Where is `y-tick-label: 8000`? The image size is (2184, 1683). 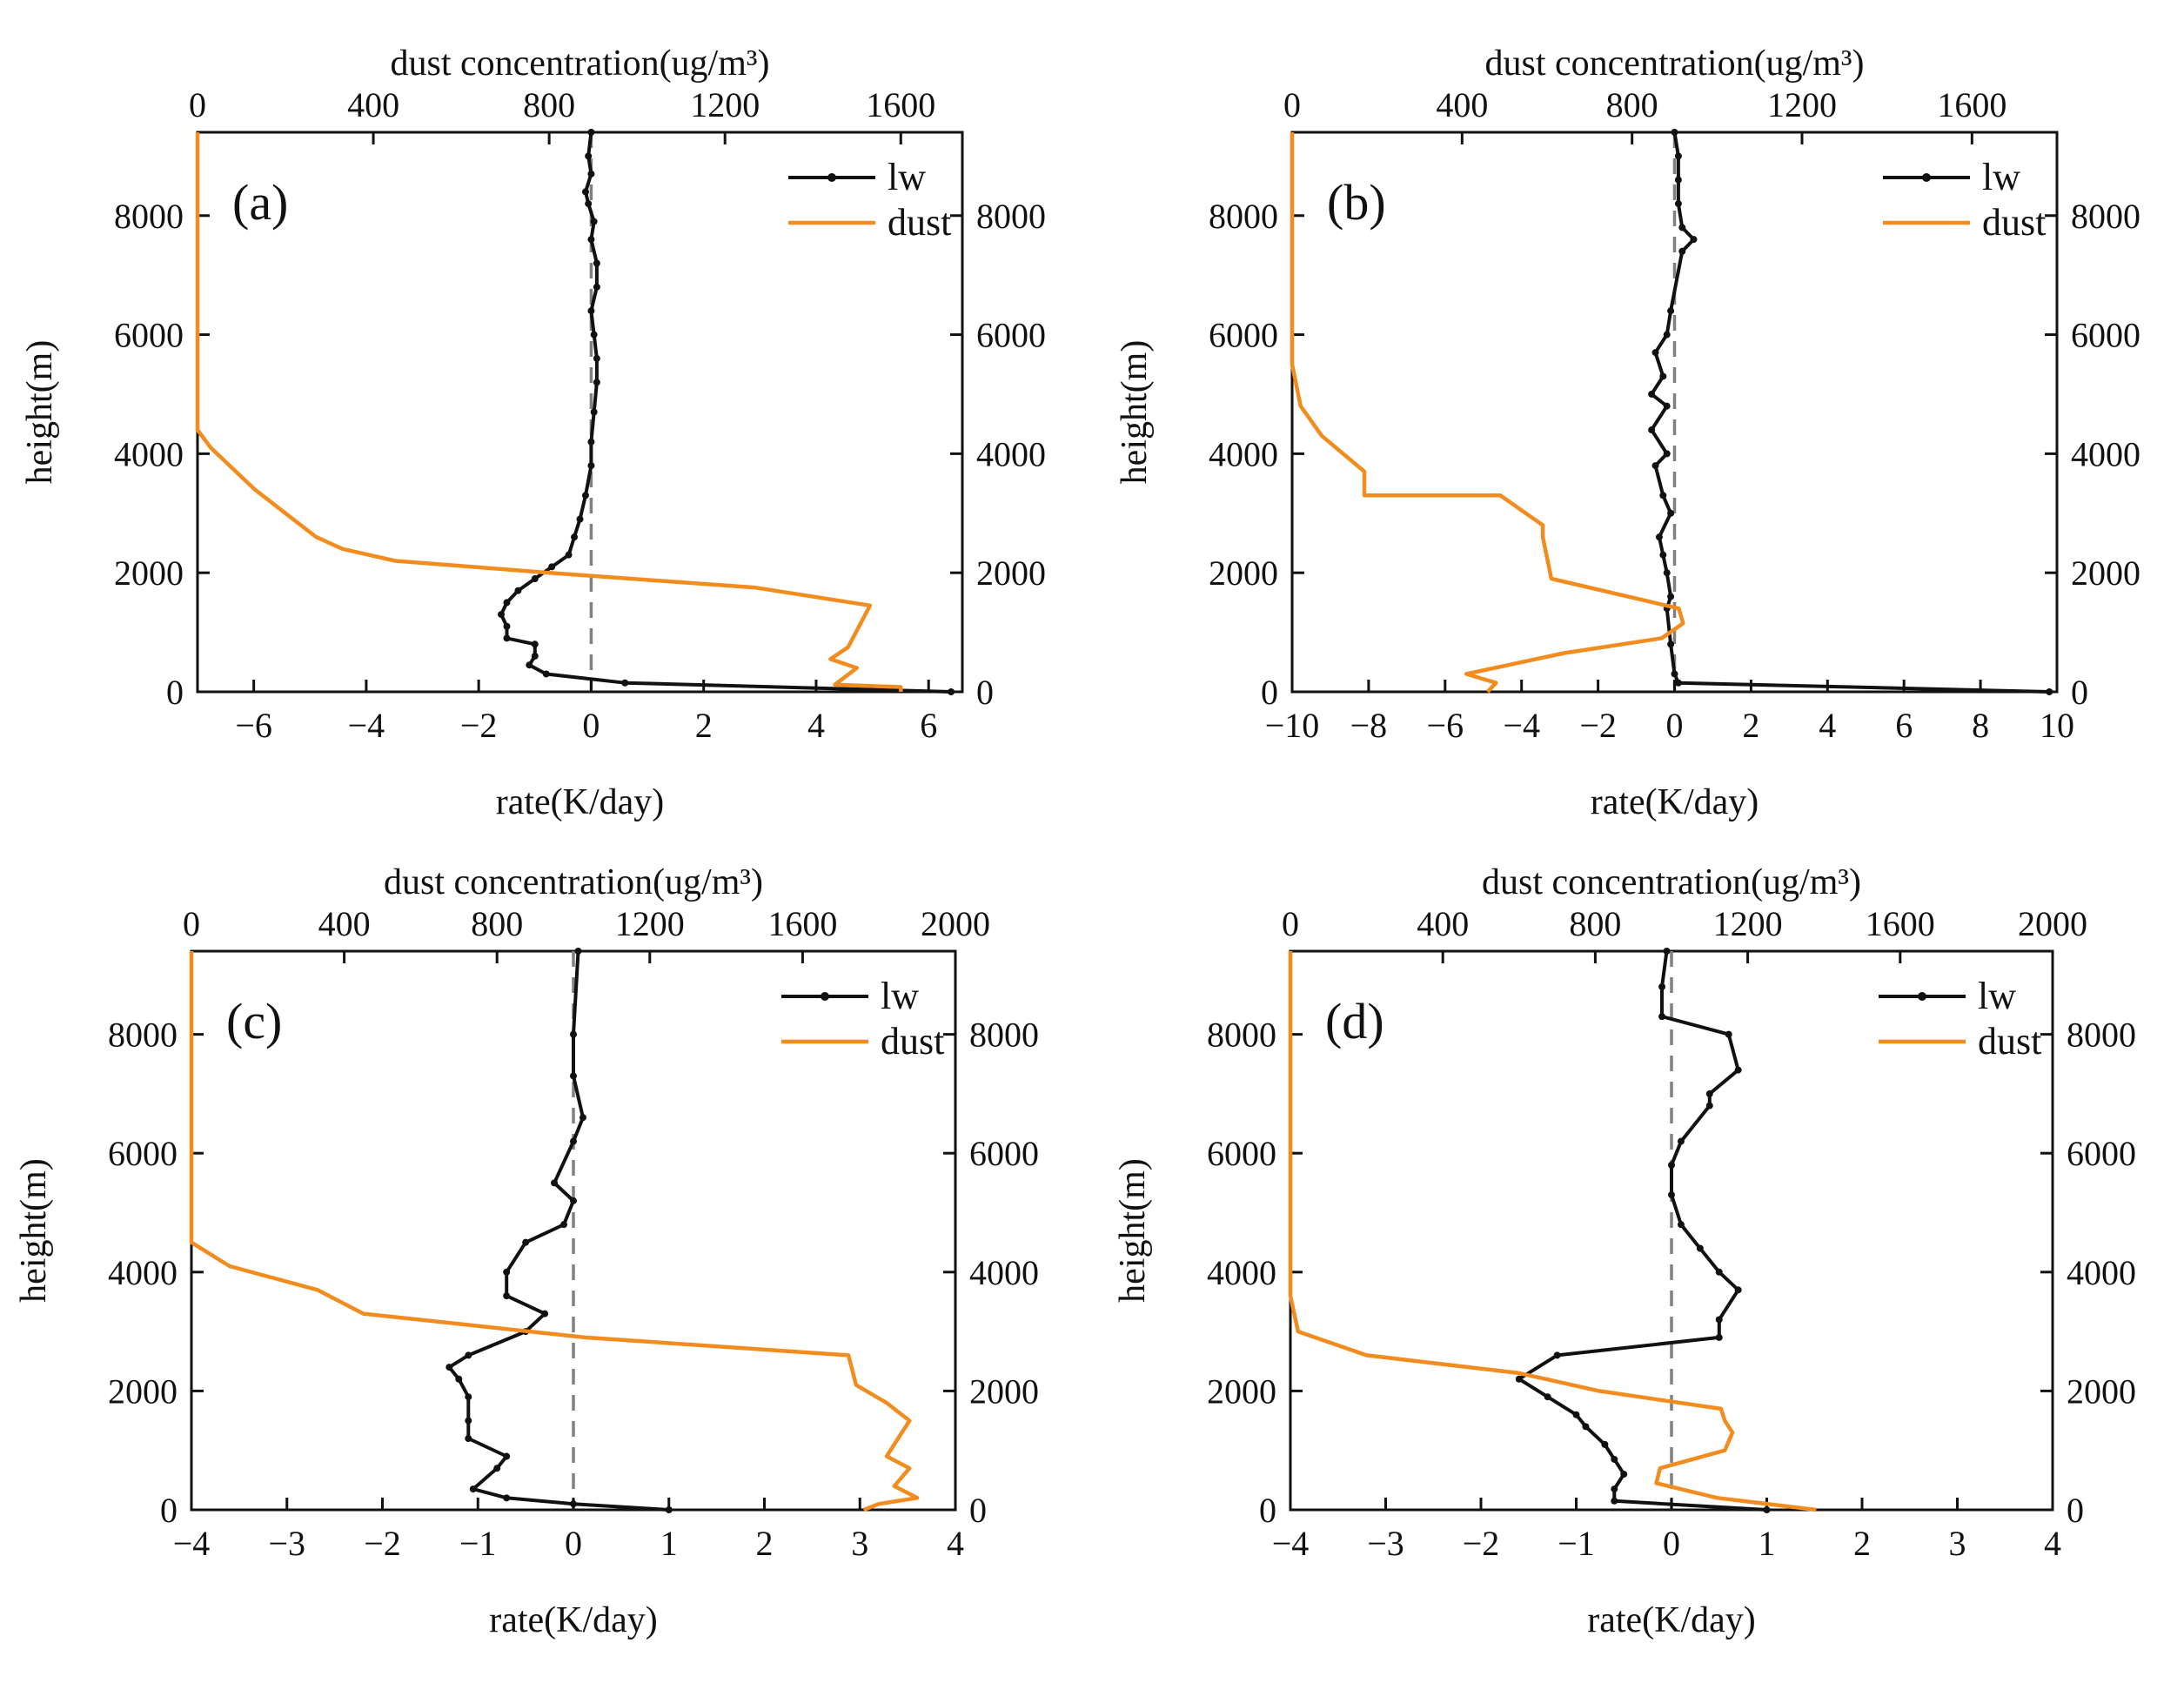
y-tick-label: 8000 is located at coordinates (149, 216).